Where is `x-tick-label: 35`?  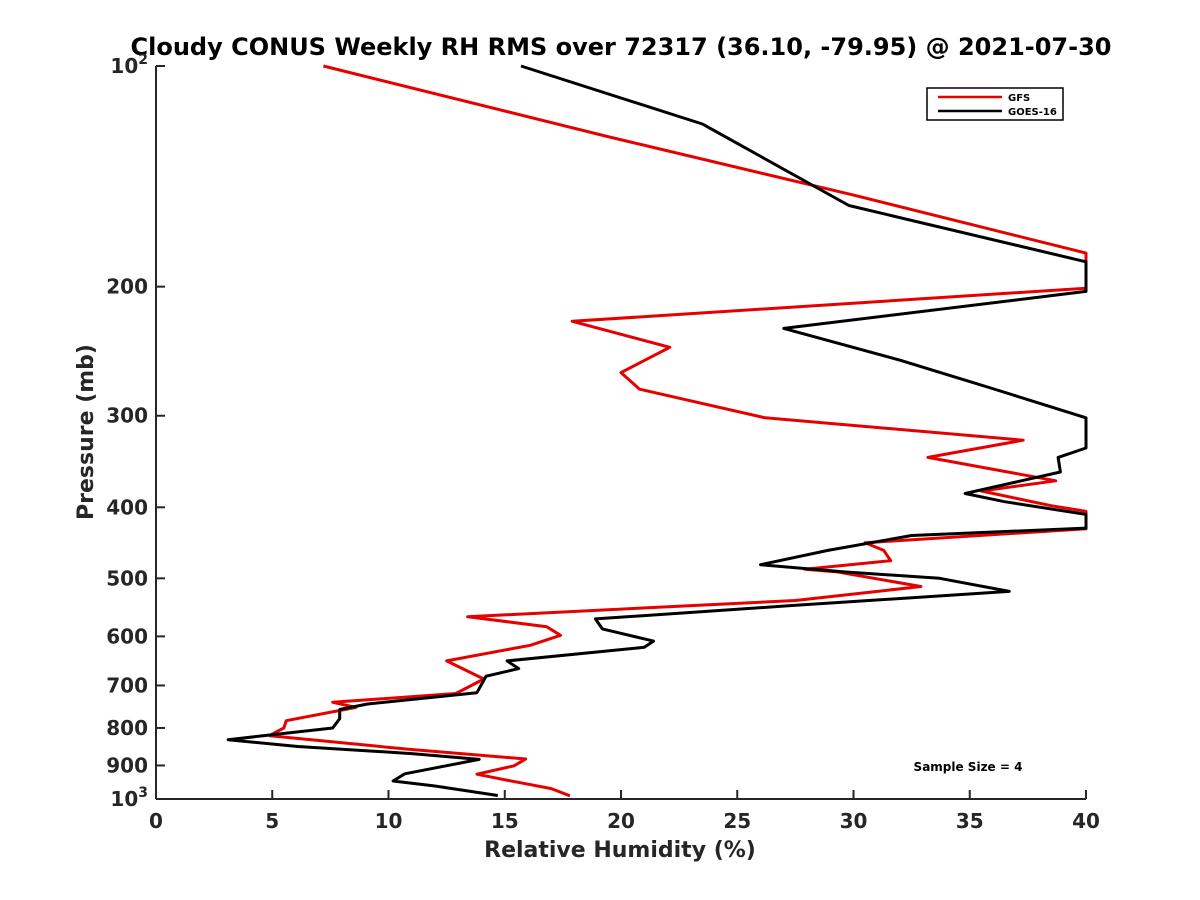
x-tick-label: 35 is located at coordinates (970, 821).